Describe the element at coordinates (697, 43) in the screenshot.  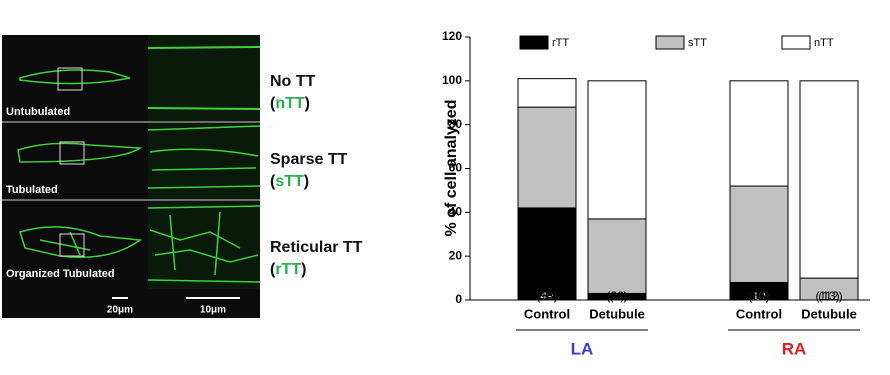
I see `legend-label: sTT` at that location.